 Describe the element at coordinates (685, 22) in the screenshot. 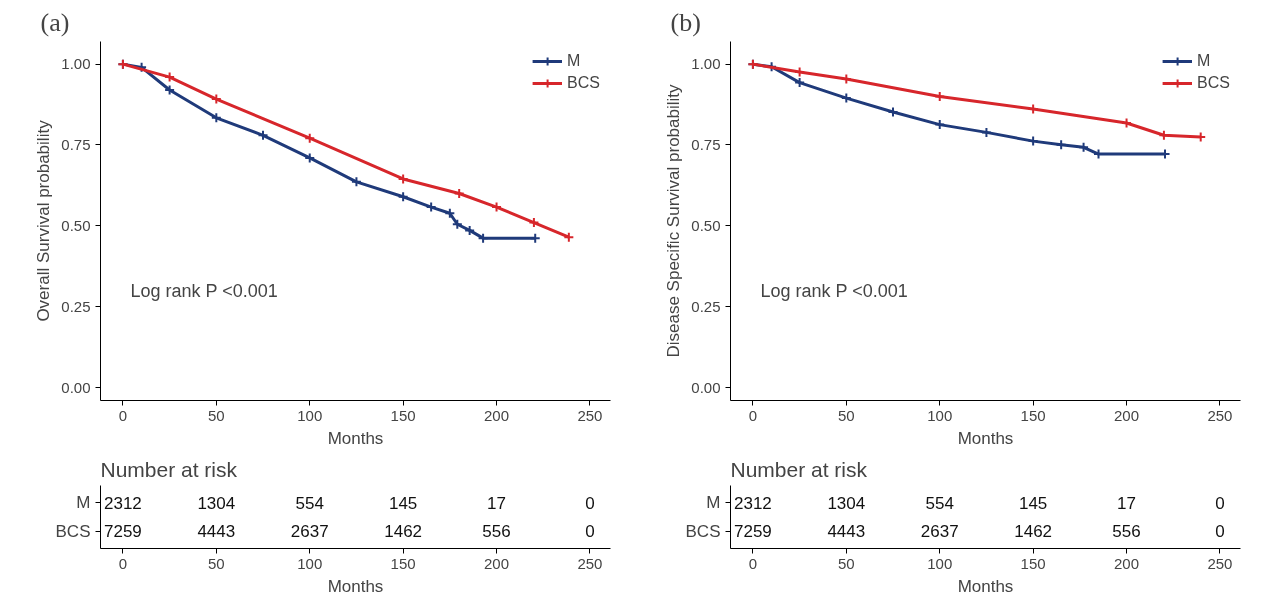

I see `chart-title: (b)` at that location.